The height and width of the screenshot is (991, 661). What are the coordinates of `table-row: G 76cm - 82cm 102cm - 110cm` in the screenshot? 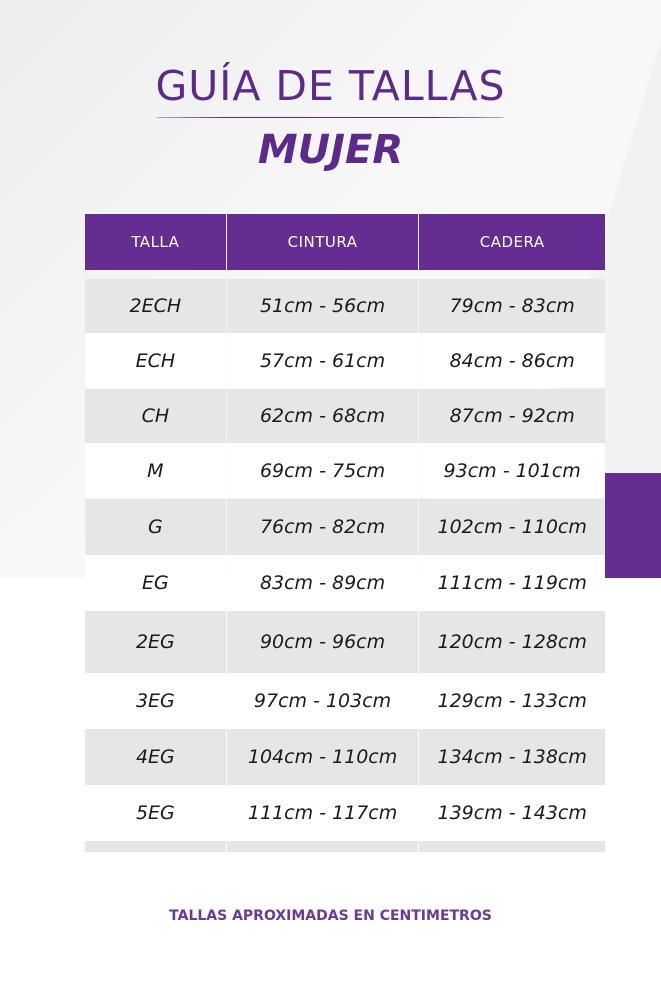 It's located at (345, 527).